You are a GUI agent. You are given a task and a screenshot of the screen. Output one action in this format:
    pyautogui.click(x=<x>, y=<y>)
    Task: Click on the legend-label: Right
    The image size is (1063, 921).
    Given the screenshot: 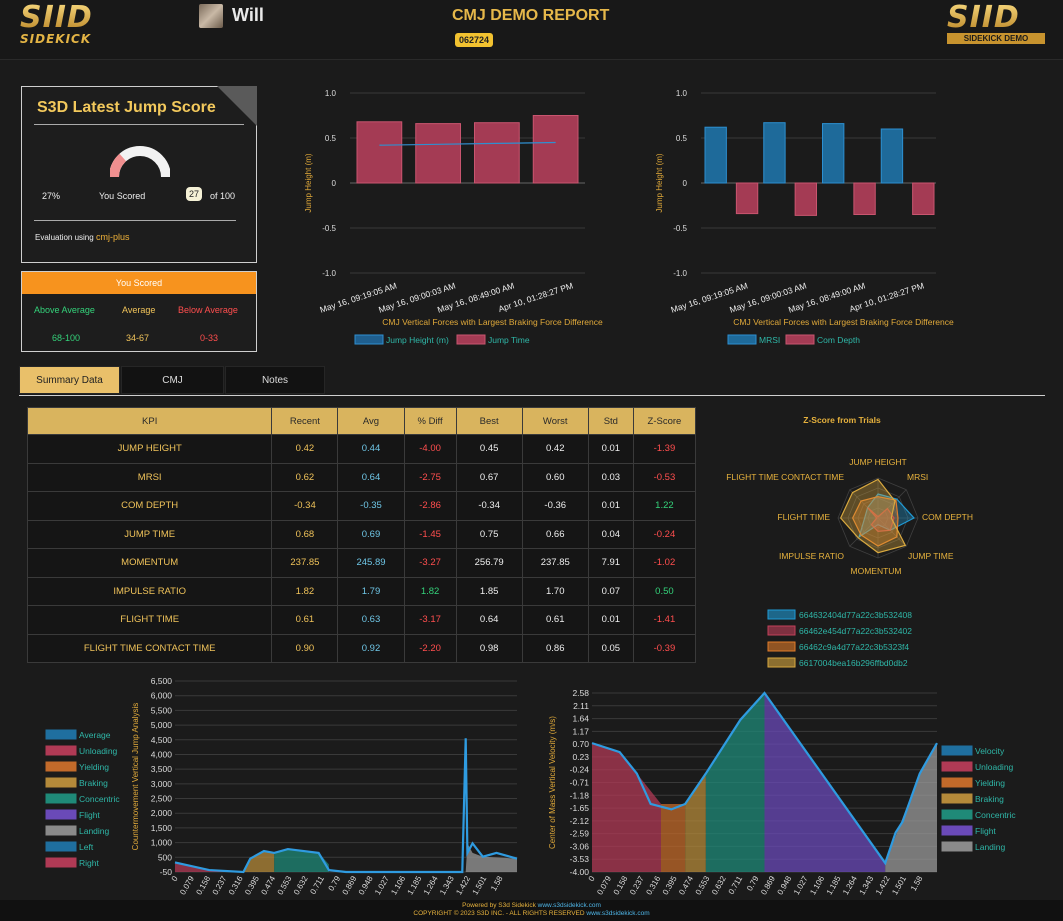 What is the action you would take?
    pyautogui.click(x=89, y=863)
    